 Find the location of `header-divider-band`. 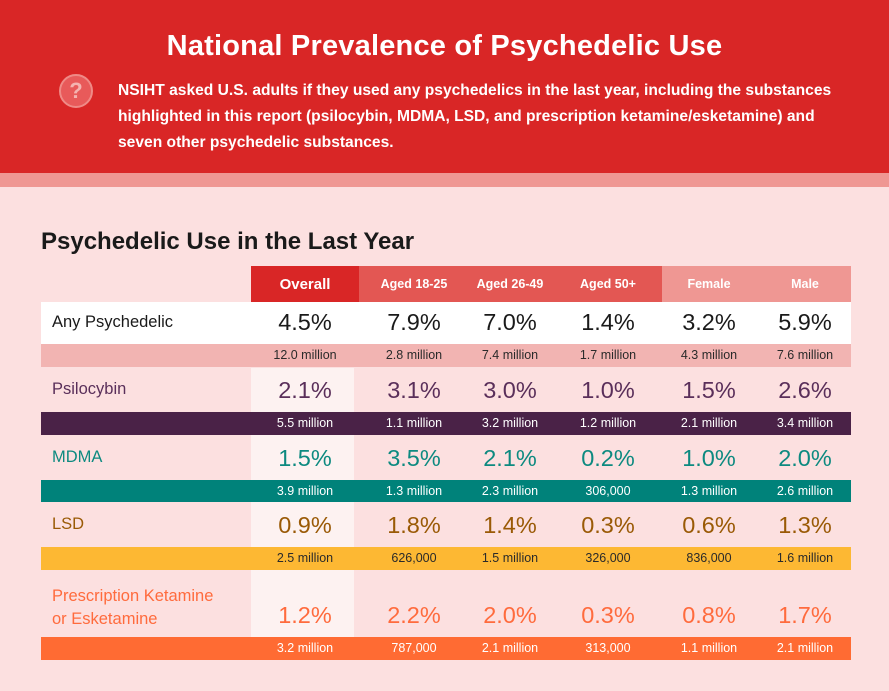

header-divider-band is located at coordinates (444, 180).